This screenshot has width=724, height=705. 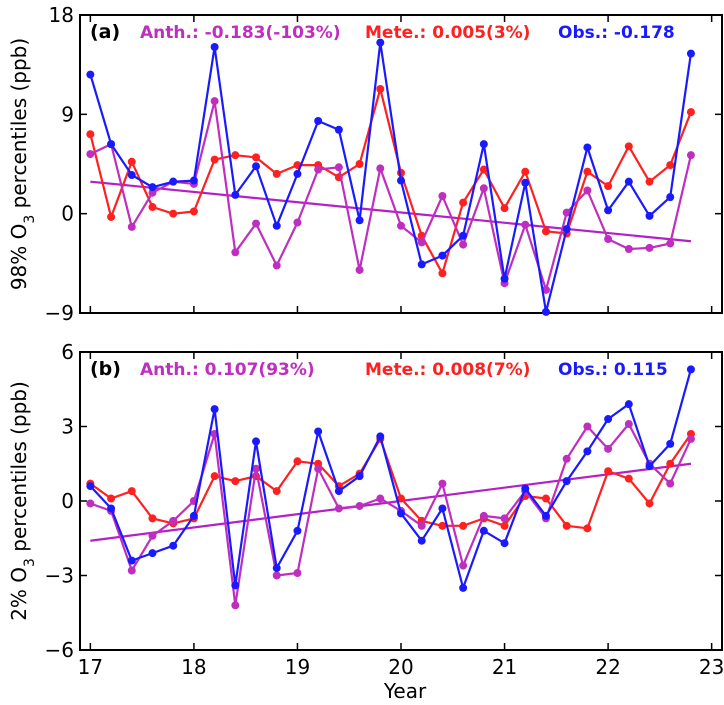 I want to click on panel-b-label: (b), so click(x=105, y=369).